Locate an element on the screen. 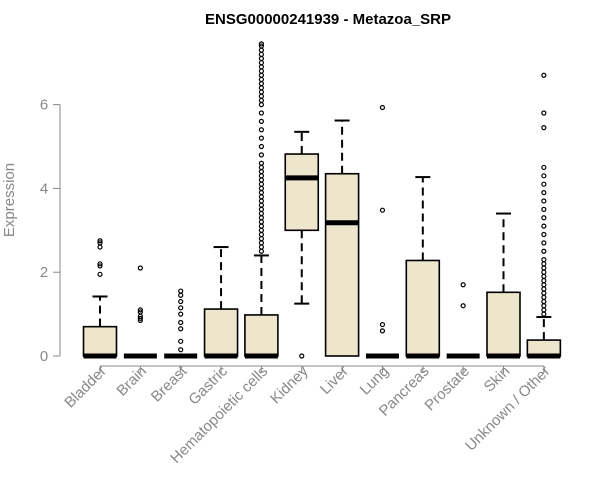 Image resolution: width=600 pixels, height=500 pixels. y-tick-label: 0 is located at coordinates (44, 356).